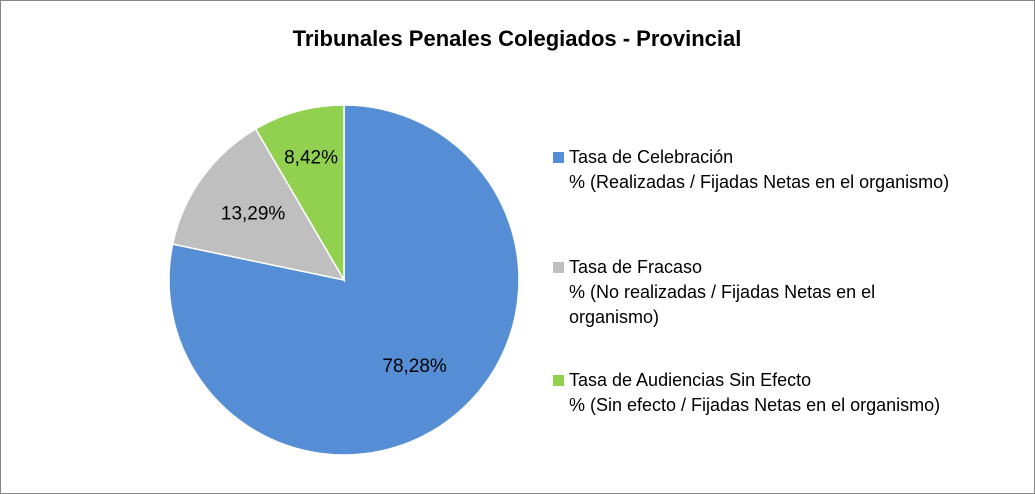  I want to click on data-label: 13,29%, so click(253, 214).